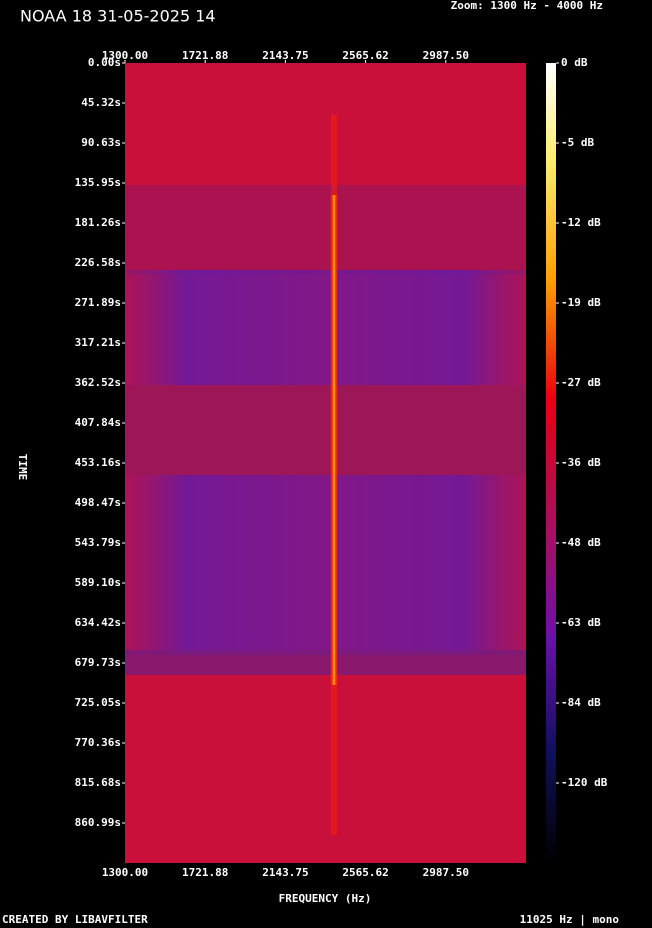 The width and height of the screenshot is (652, 928). I want to click on chart-title: NOAA 18 31-05-2025 14, so click(118, 16).